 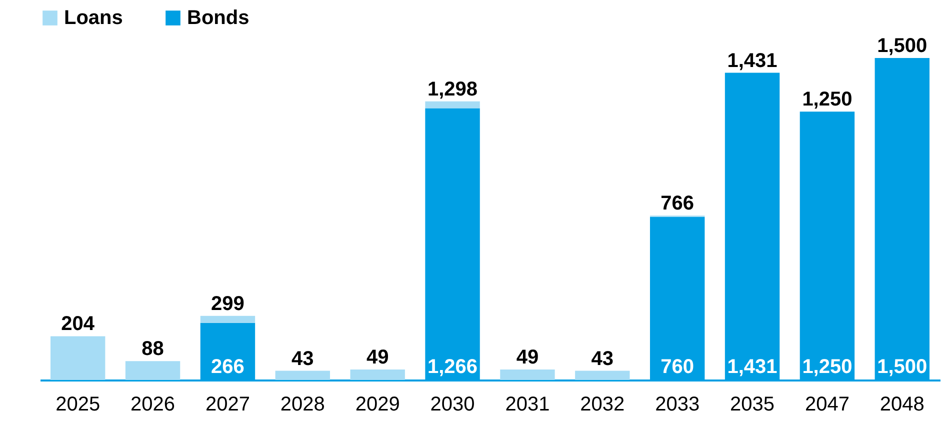 I want to click on data-label: 266, so click(x=227, y=367).